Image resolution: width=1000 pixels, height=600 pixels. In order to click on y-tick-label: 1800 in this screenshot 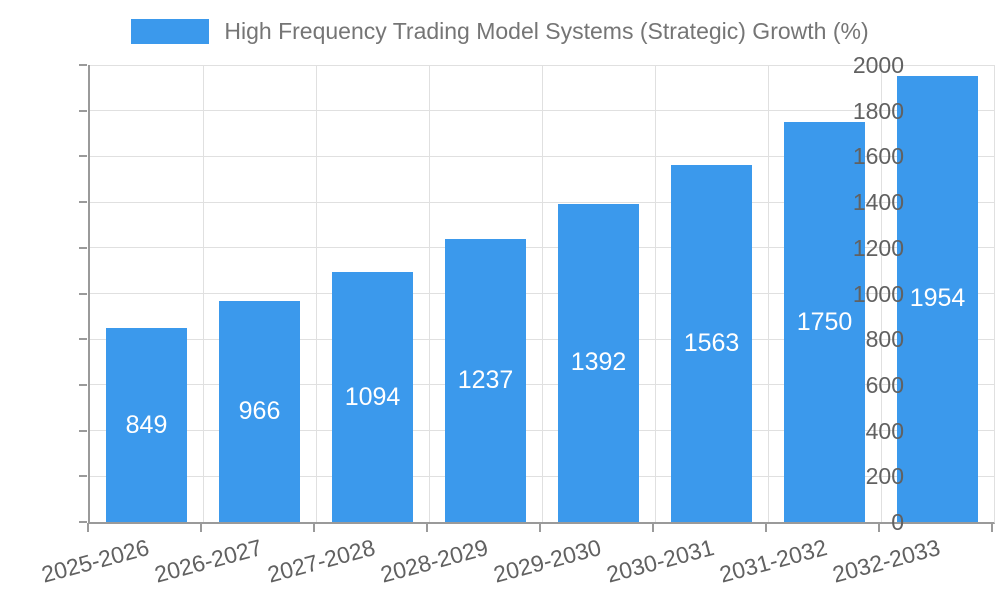, I will do `click(878, 110)`.